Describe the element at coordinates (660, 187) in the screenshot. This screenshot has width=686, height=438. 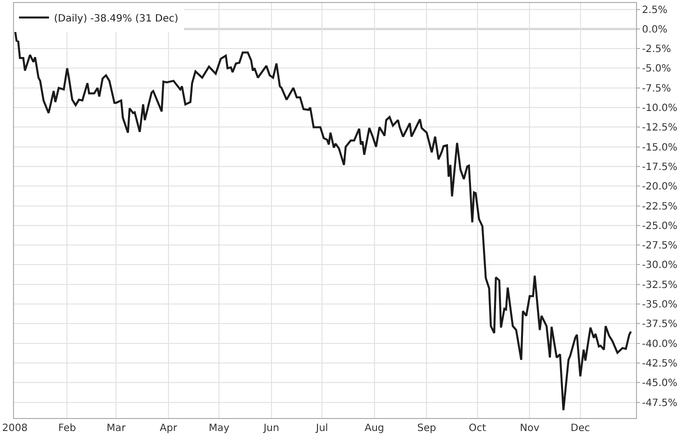
I see `y-tick-label: -20.0%` at that location.